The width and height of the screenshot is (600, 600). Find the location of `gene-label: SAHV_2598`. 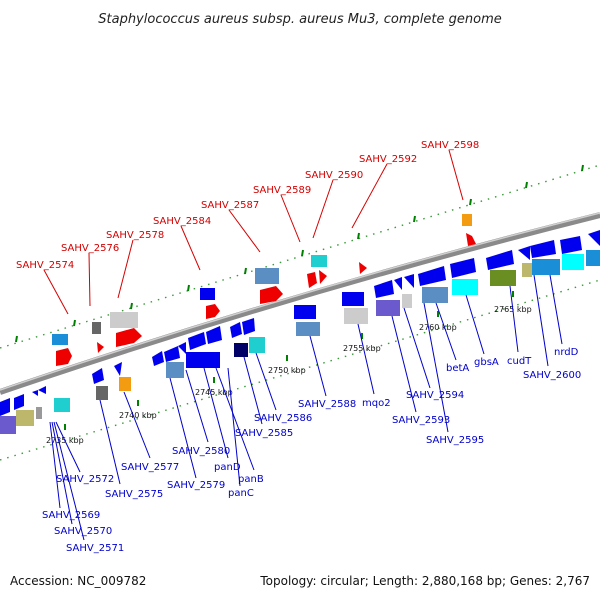

gene-label: SAHV_2598 is located at coordinates (450, 145).